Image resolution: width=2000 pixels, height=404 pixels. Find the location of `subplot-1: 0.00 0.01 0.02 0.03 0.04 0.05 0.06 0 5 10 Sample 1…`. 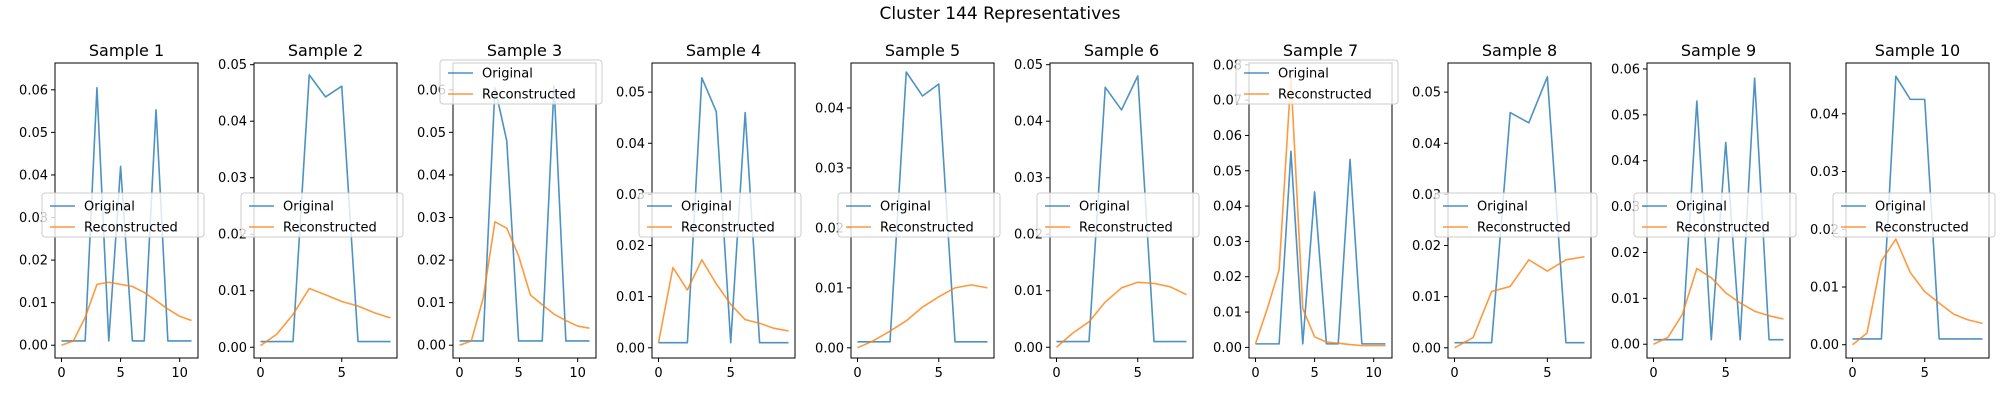

subplot-1: 0.00 0.01 0.02 0.03 0.04 0.05 0.06 0 5 10 Sample 1… is located at coordinates (112, 211).